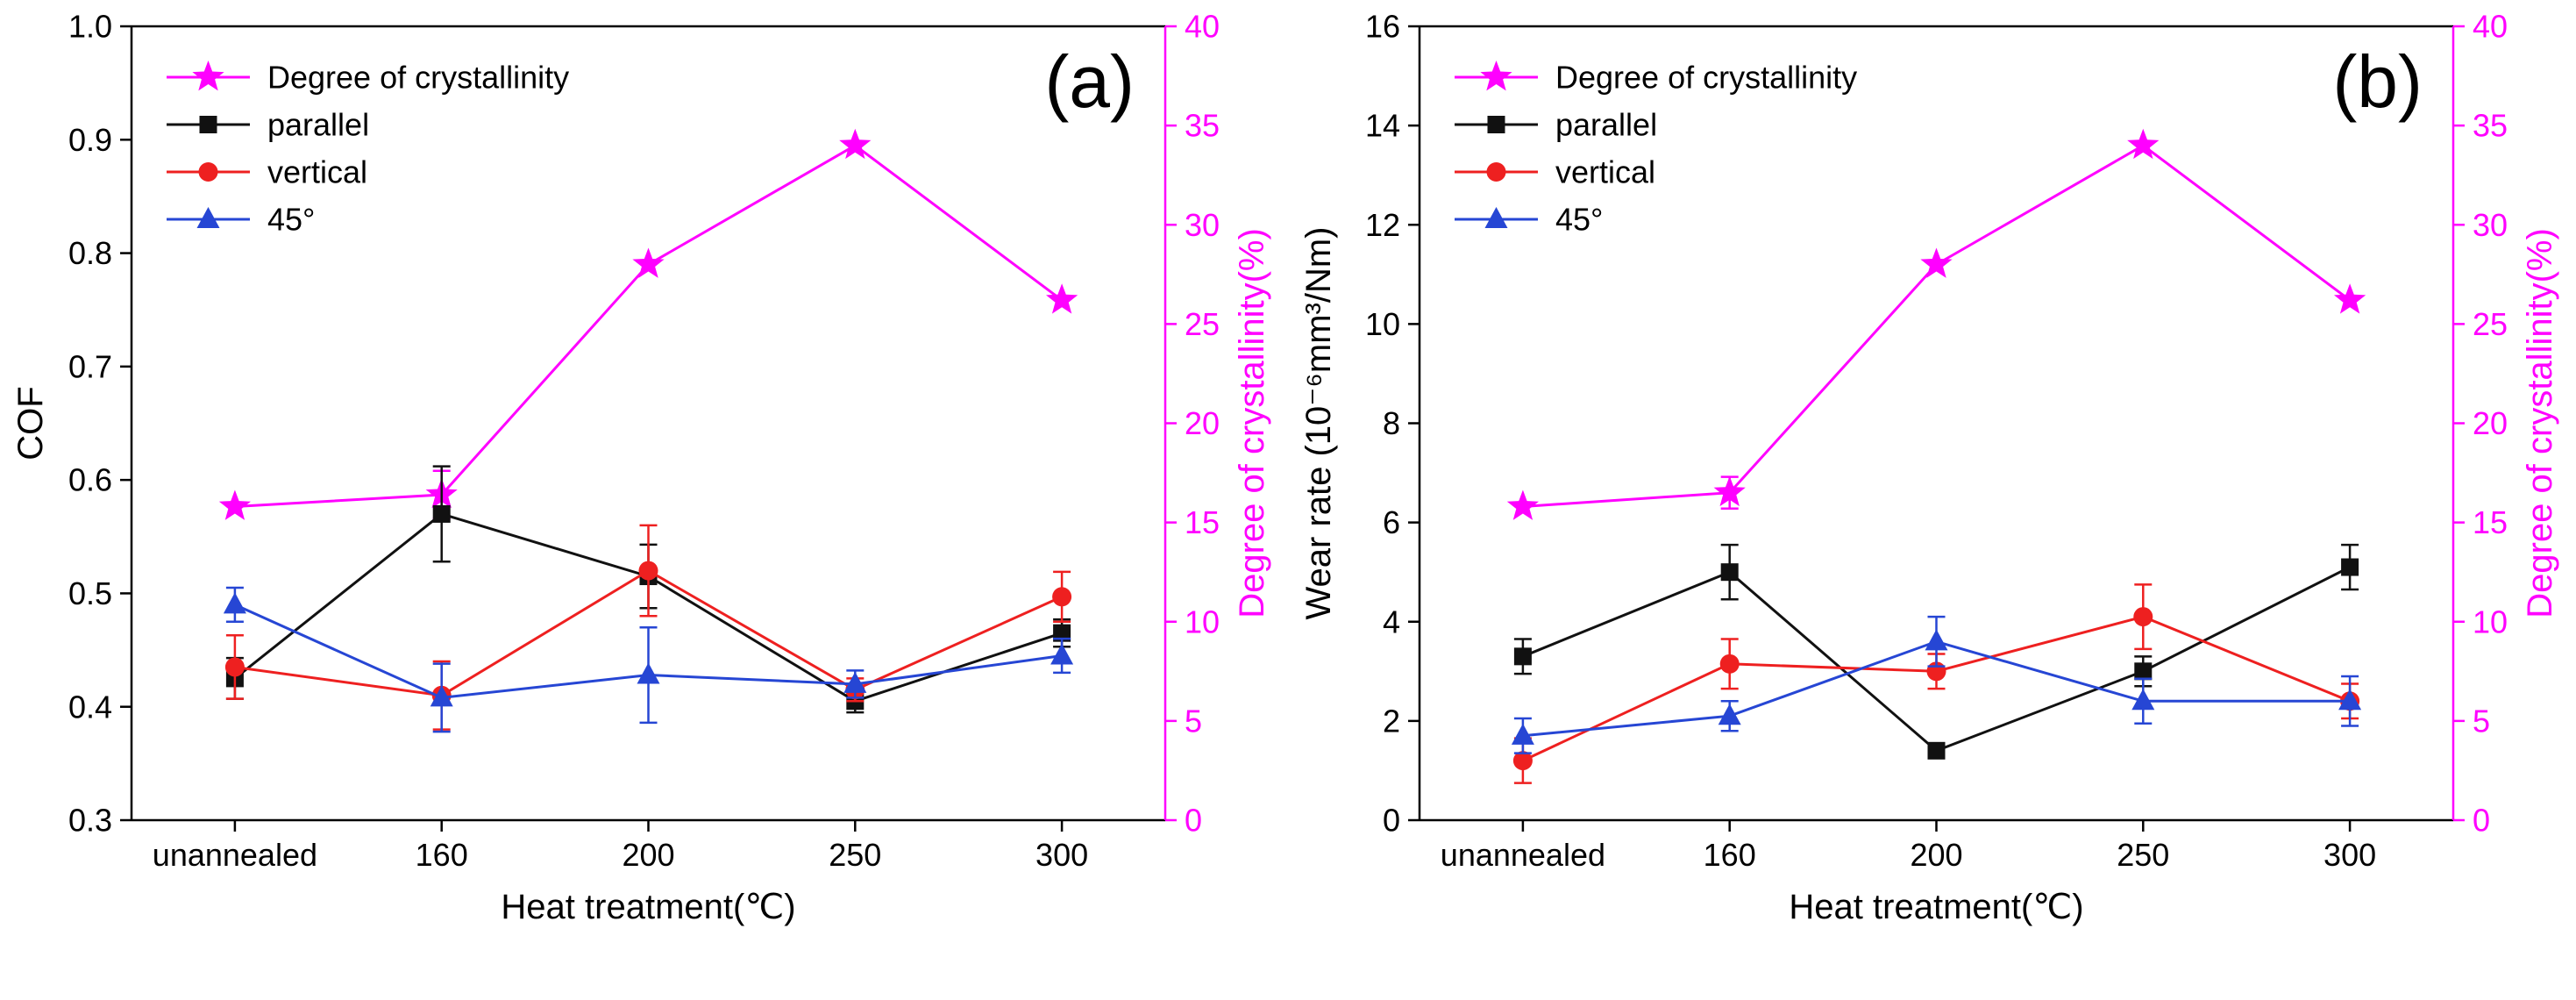  I want to click on series-vertical, so click(648, 627).